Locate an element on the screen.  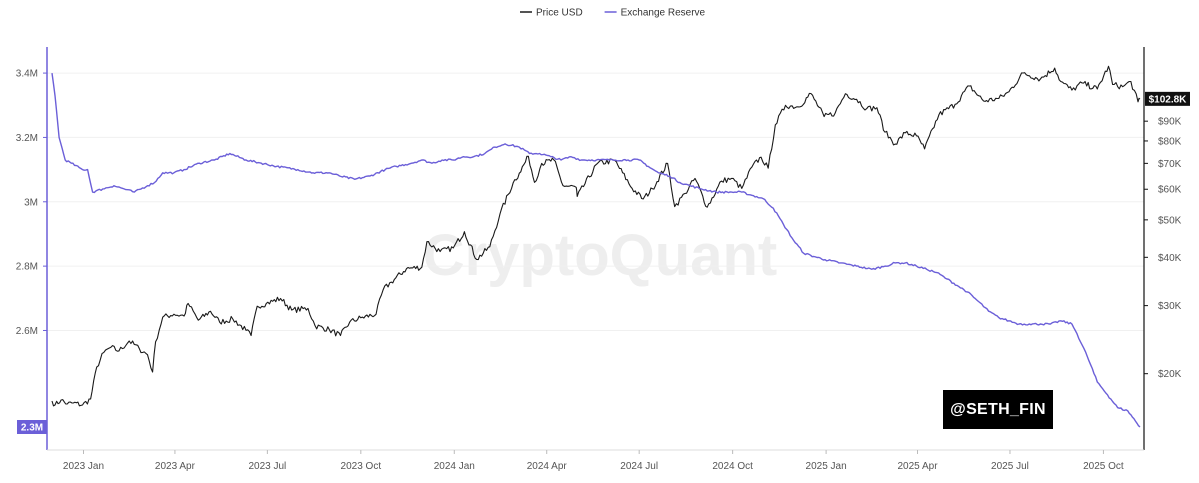
x-tick-label: 2023 Apr is located at coordinates (175, 466).